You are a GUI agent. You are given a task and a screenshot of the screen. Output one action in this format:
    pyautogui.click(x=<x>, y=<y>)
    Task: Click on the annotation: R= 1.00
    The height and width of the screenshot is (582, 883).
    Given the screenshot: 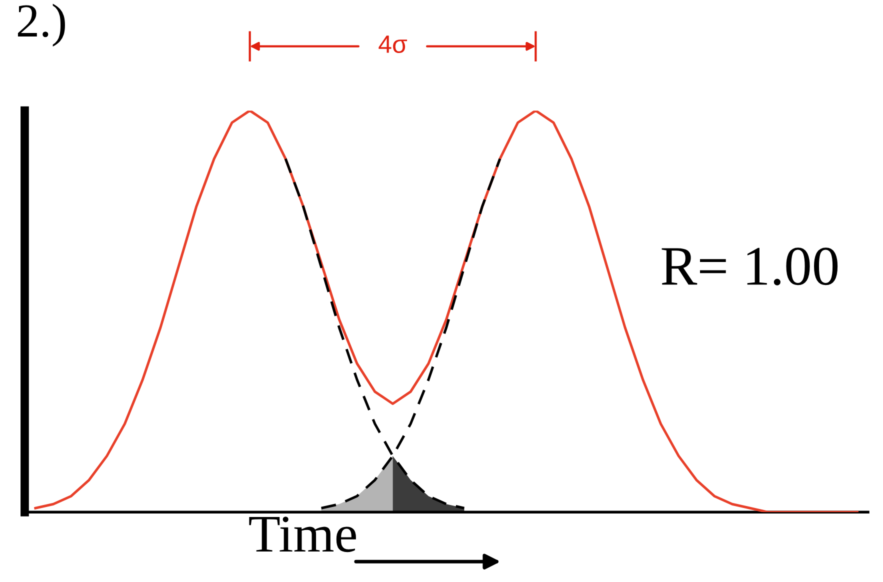 What is the action you would take?
    pyautogui.click(x=750, y=267)
    